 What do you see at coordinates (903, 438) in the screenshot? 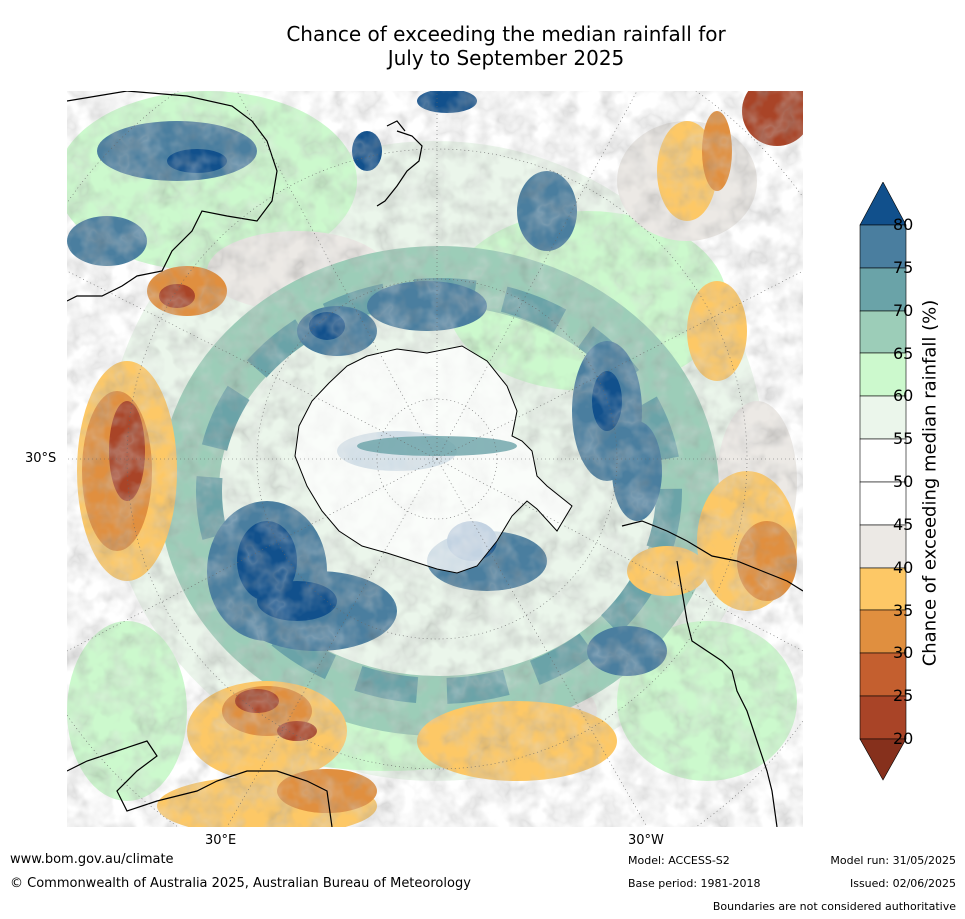
I see `colorbar-tick-55: 55` at bounding box center [903, 438].